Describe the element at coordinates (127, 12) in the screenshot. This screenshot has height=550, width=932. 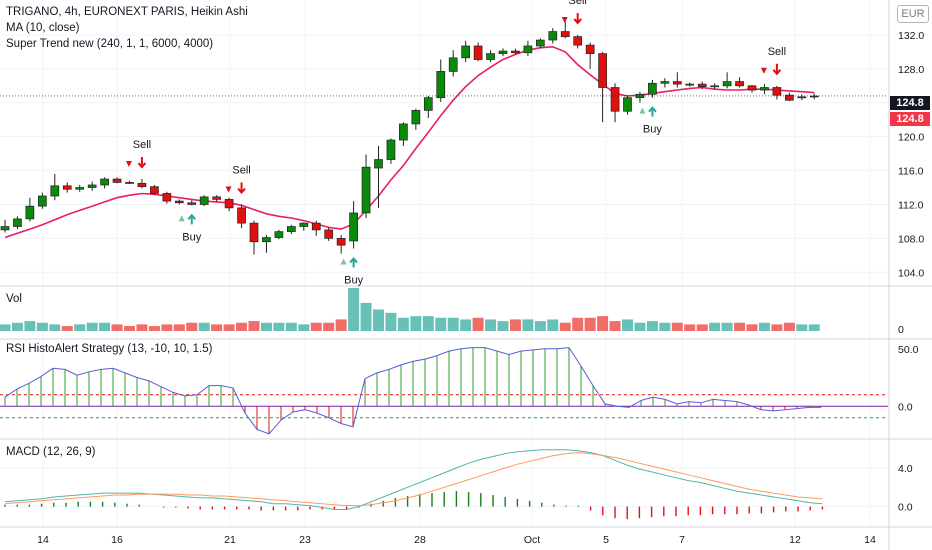
I see `symbol-title: TRIGANO, 4h, EURONEXT PARIS, Heikin Ashi` at that location.